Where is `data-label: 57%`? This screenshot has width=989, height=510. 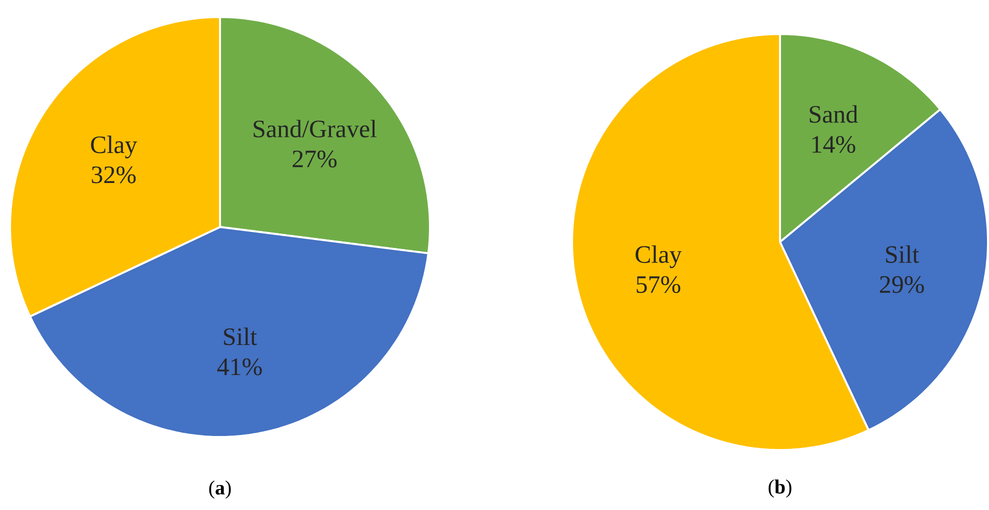
data-label: 57% is located at coordinates (658, 285).